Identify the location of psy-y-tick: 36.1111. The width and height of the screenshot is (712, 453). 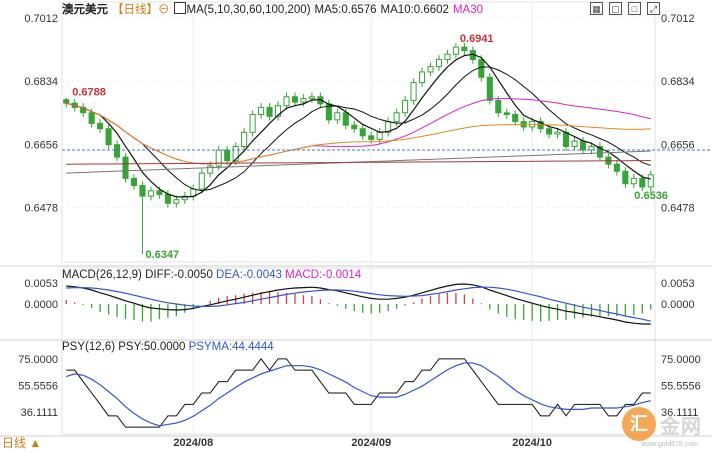
(39, 413).